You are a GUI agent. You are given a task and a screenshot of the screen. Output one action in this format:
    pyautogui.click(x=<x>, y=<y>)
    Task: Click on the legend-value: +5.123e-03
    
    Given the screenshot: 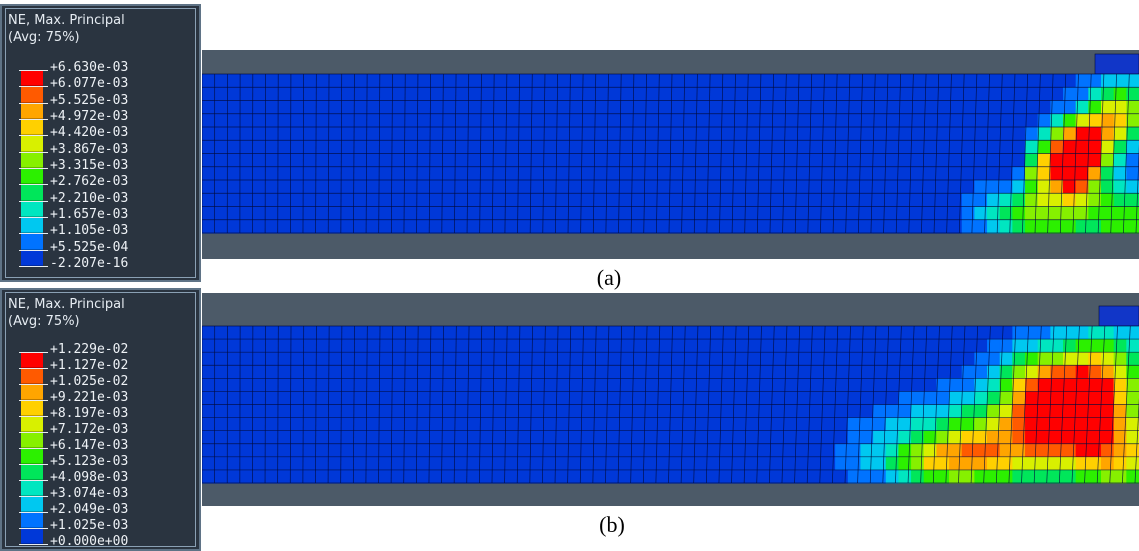 What is the action you would take?
    pyautogui.click(x=89, y=461)
    